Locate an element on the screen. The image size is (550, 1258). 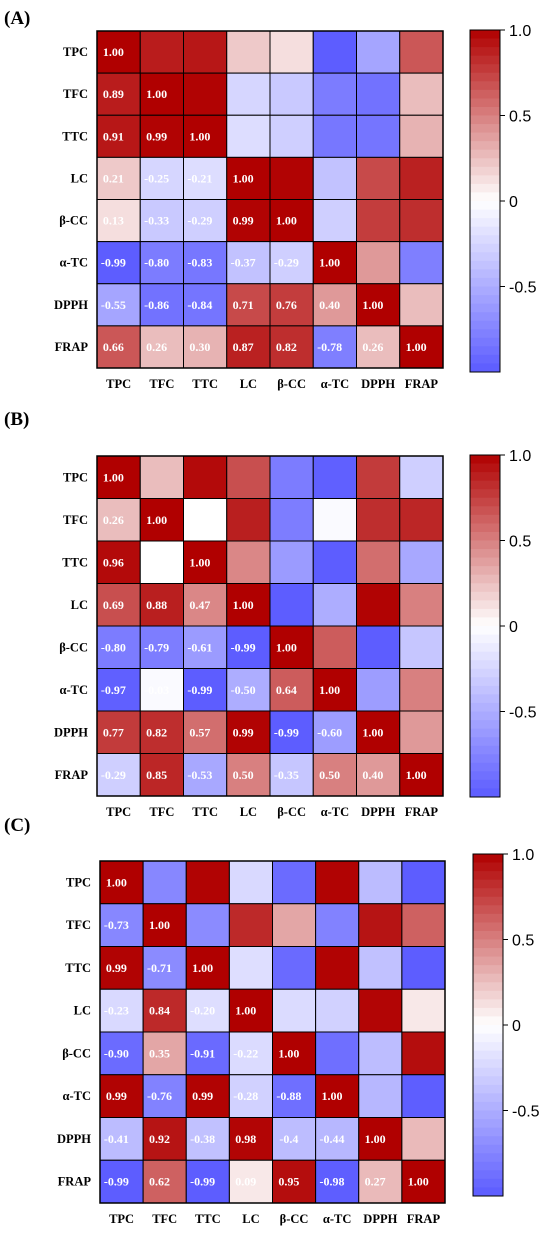
cell-value-label: -0.29 is located at coordinates (199, 221).